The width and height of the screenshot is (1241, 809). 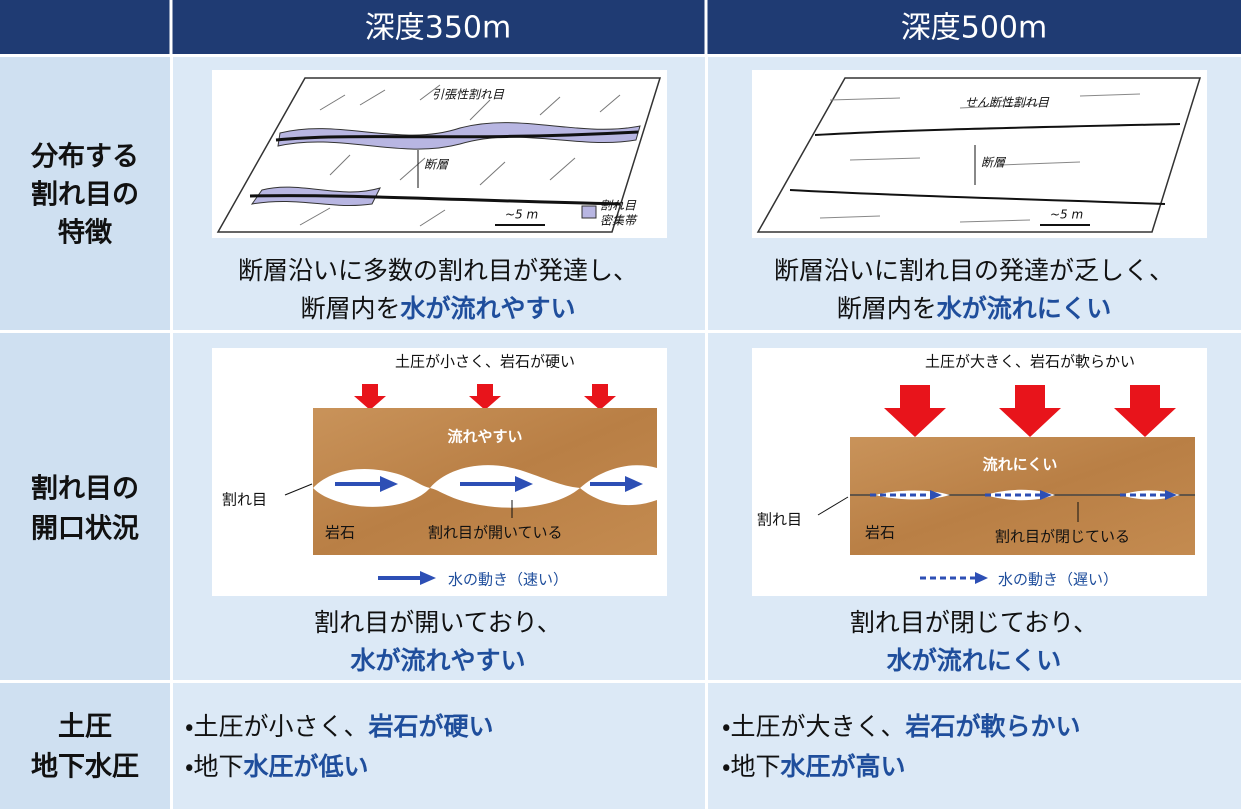 I want to click on caption: 水が流れにくい, so click(x=974, y=660).